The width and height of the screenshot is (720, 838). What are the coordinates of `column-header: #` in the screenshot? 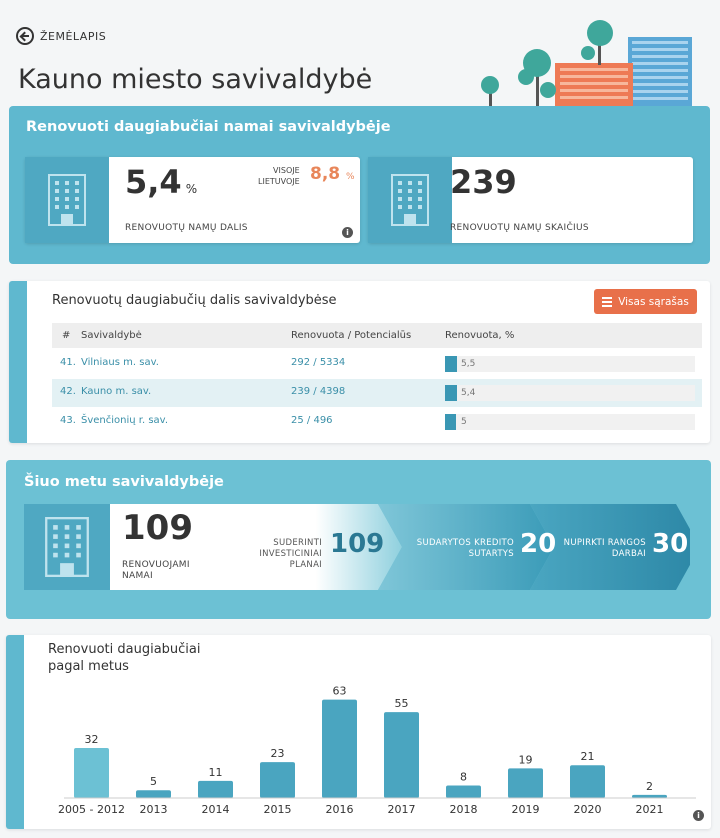 It's located at (66, 335).